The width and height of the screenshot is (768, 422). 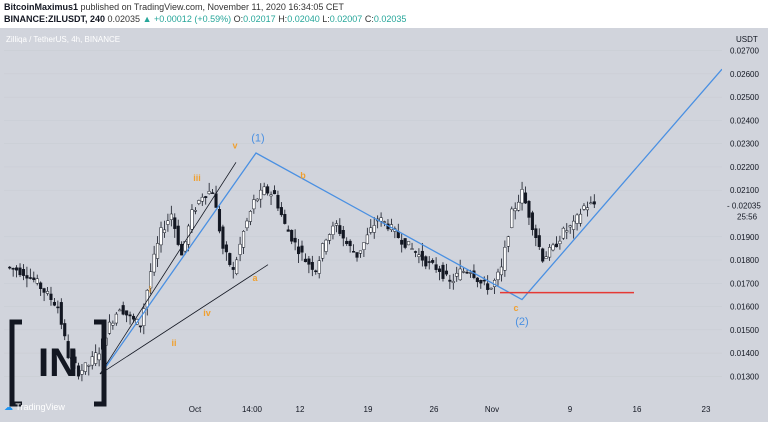 I want to click on author-name: BitcoinMaximus1, so click(x=41, y=7).